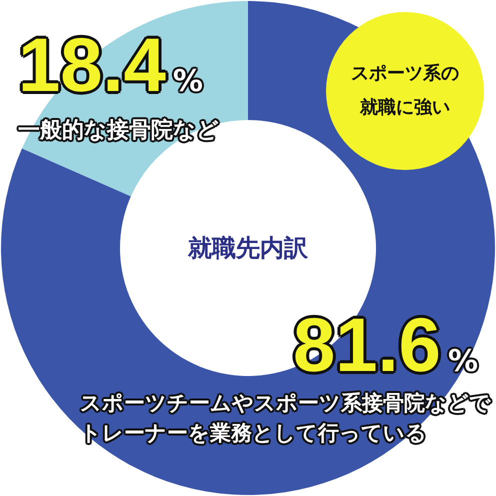 This screenshot has height=496, width=496. I want to click on data-label: 18.4%, so click(110, 65).